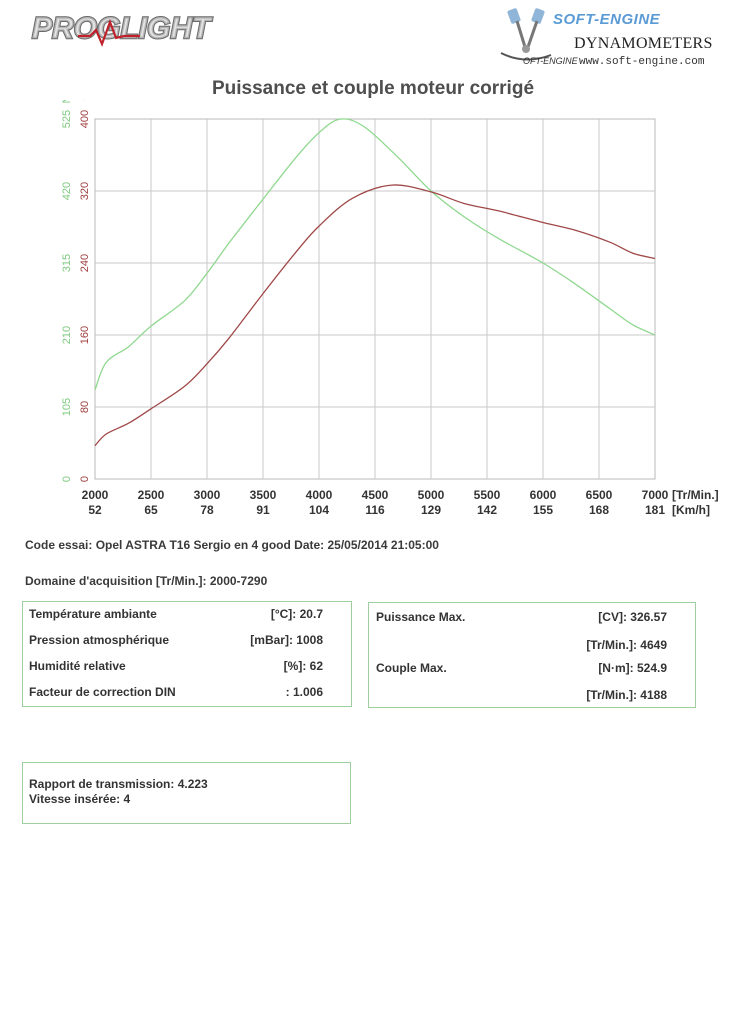 This screenshot has height=1024, width=746. I want to click on din-label: Facteur de correction DIN, so click(102, 692).